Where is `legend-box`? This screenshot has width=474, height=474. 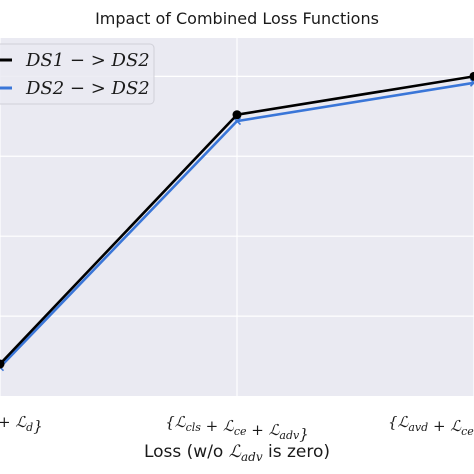 legend-box is located at coordinates (77, 74).